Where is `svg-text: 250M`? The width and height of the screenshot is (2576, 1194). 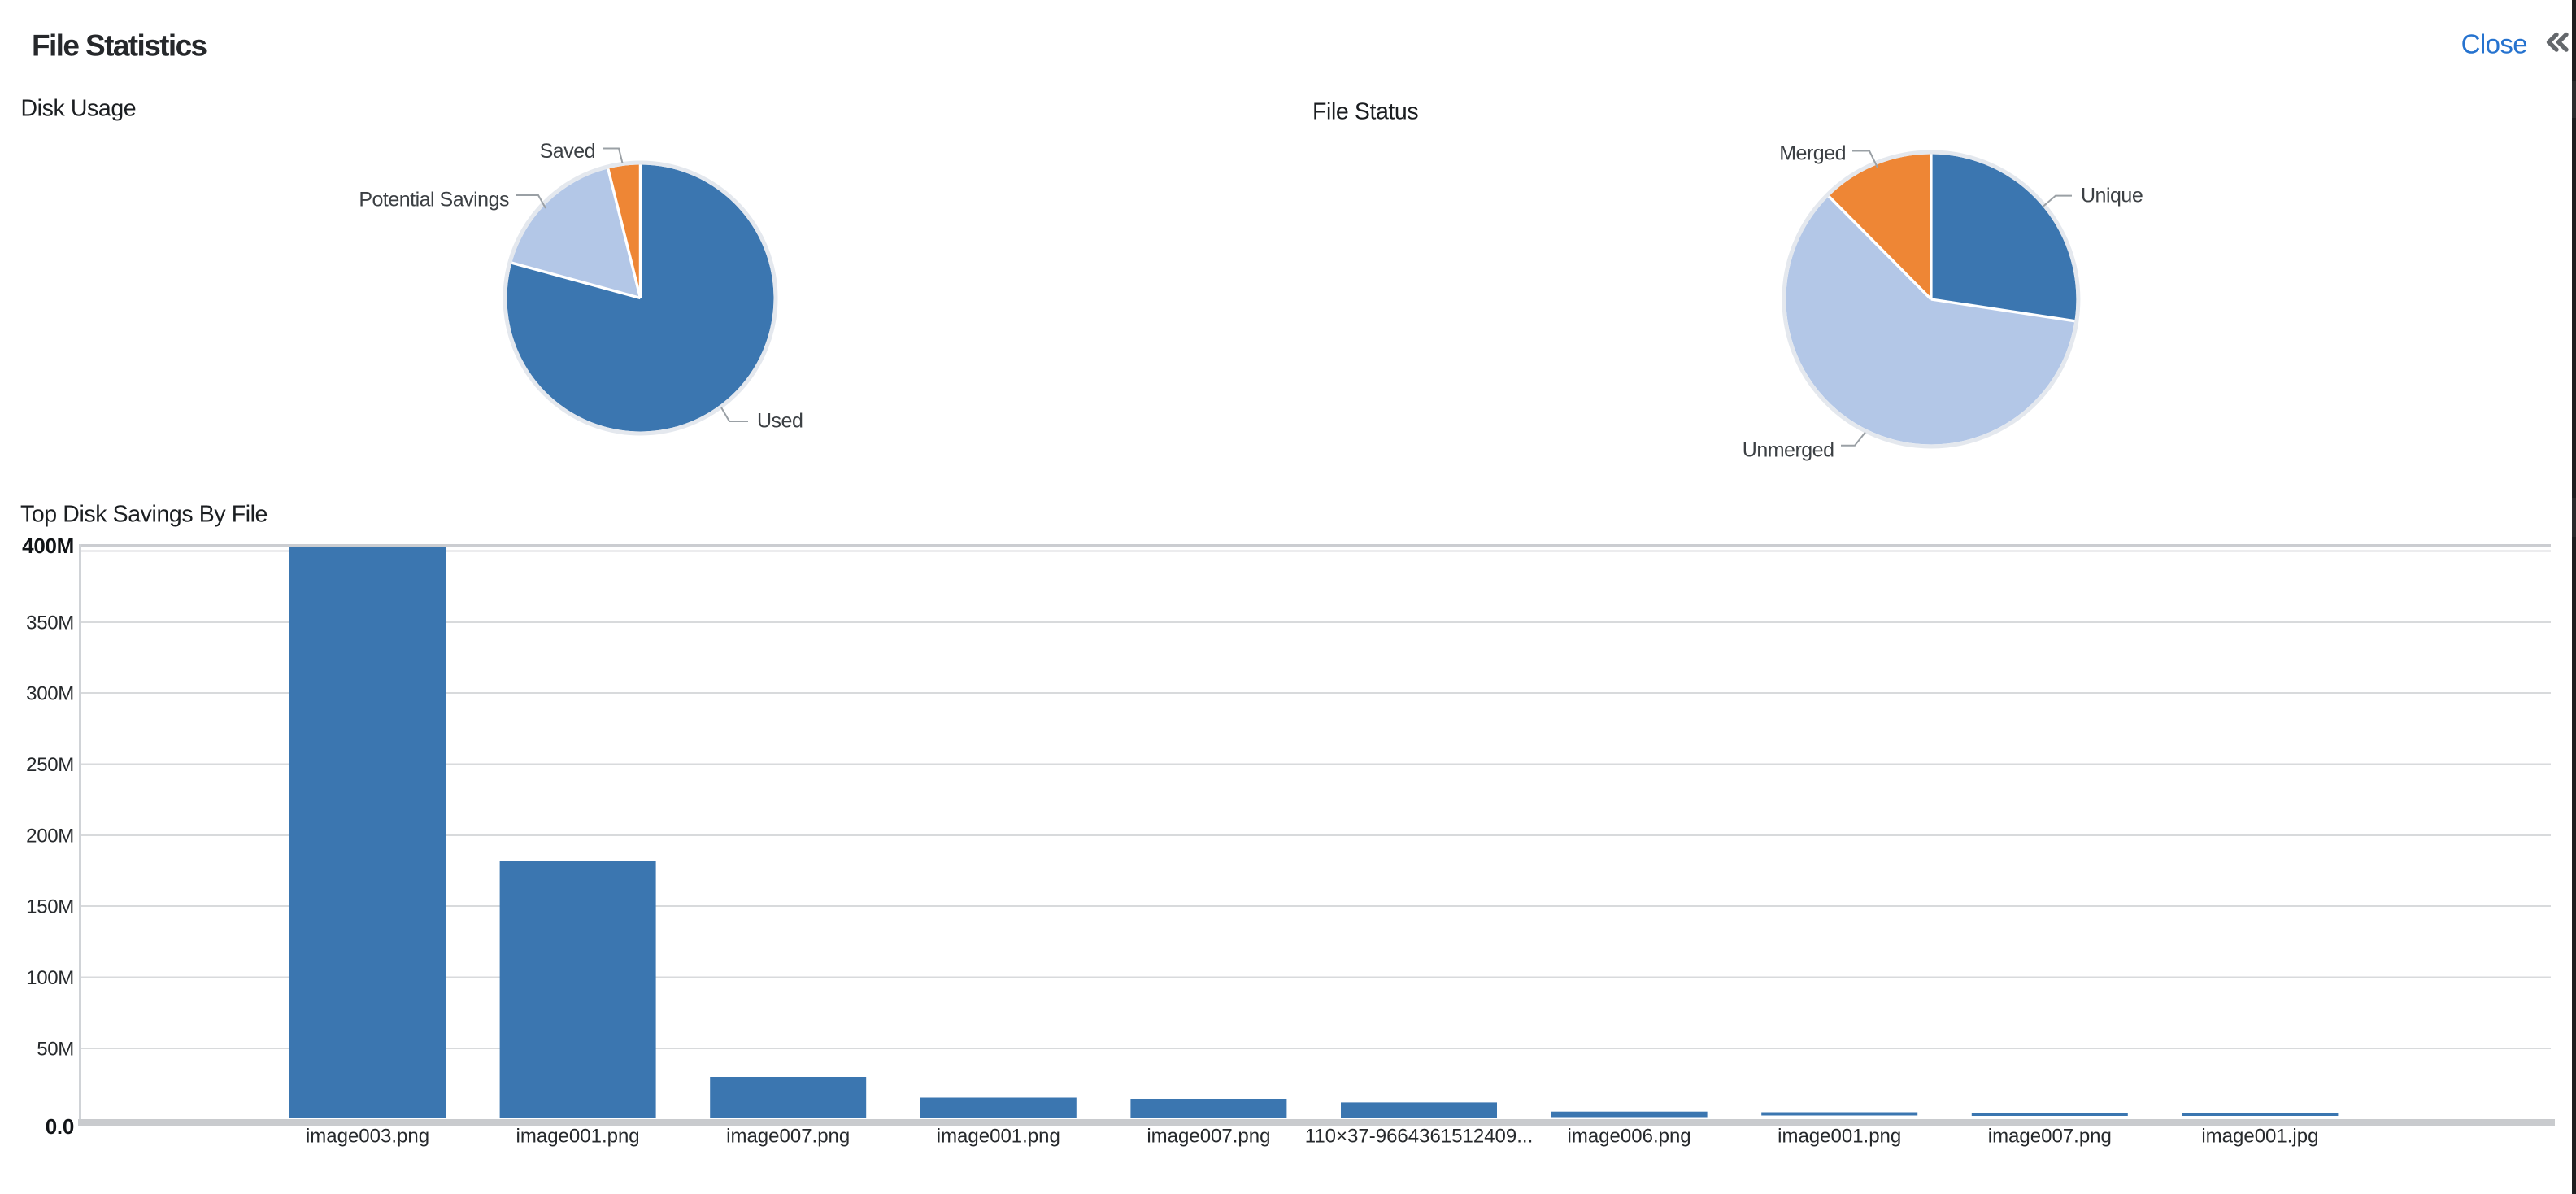
svg-text: 250M is located at coordinates (50, 765).